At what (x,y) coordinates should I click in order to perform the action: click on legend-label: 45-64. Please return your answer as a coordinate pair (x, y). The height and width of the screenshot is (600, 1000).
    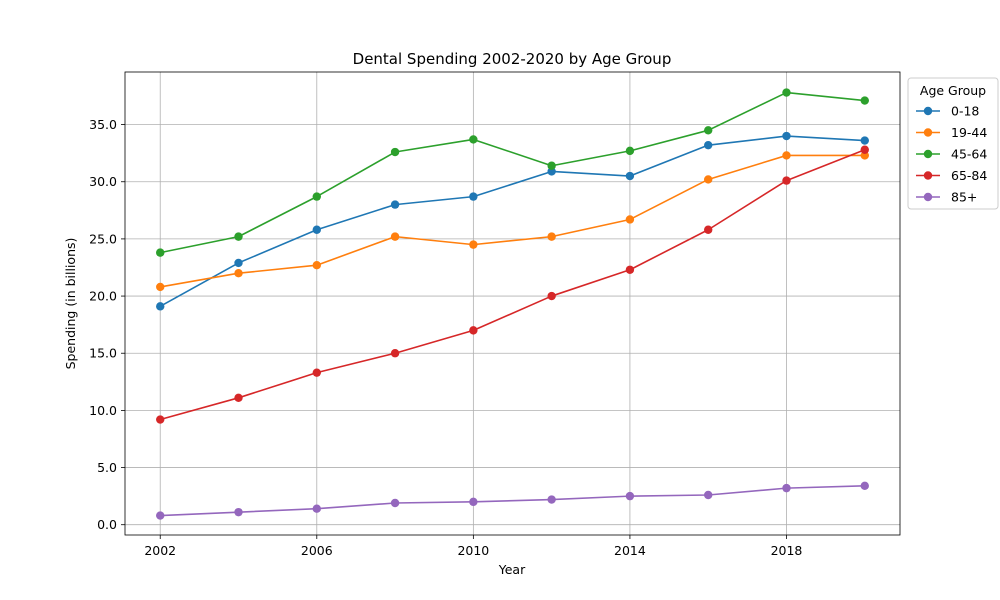
    Looking at the image, I should click on (969, 154).